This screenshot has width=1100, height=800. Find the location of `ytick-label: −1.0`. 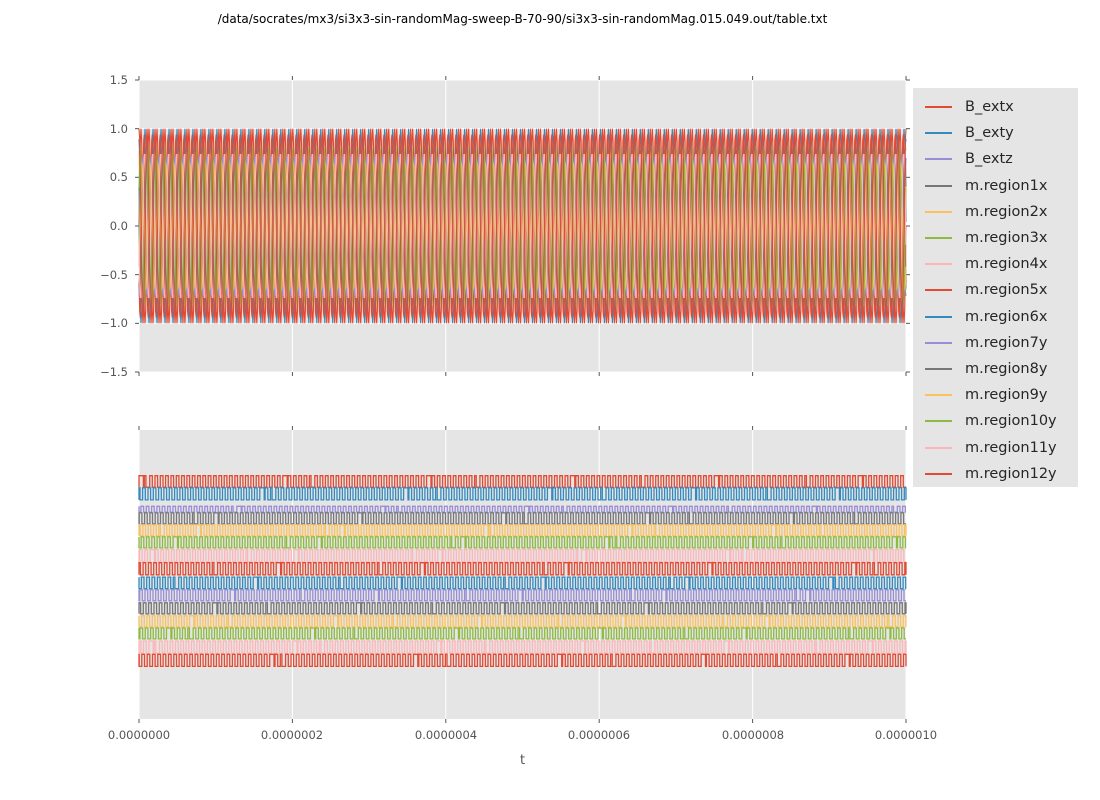

ytick-label: −1.0 is located at coordinates (114, 323).